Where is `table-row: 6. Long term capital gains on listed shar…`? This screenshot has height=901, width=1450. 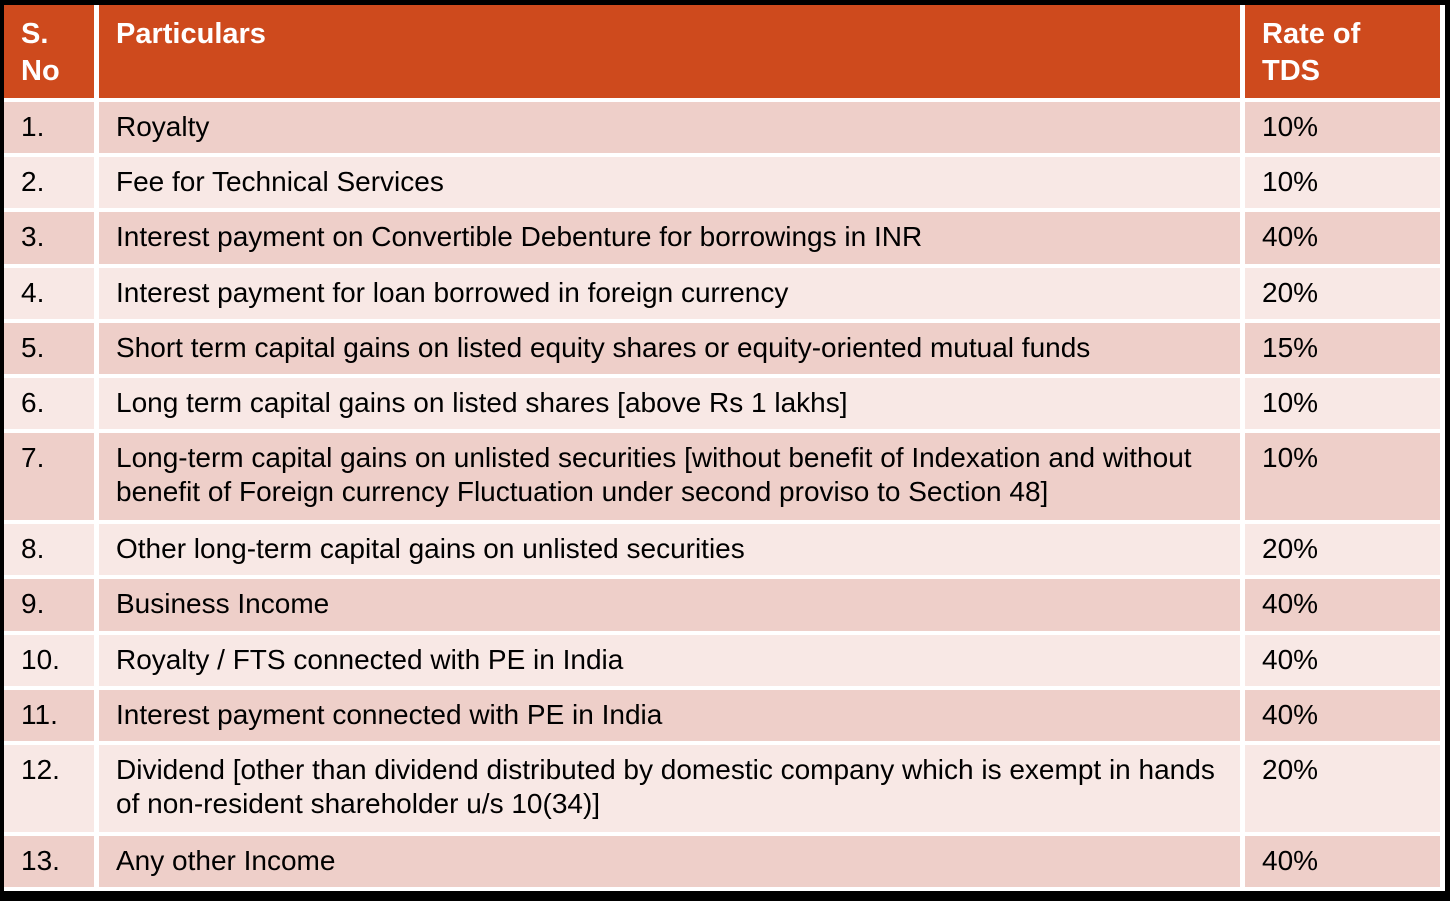
table-row: 6. Long term capital gains on listed shar… is located at coordinates (724, 406).